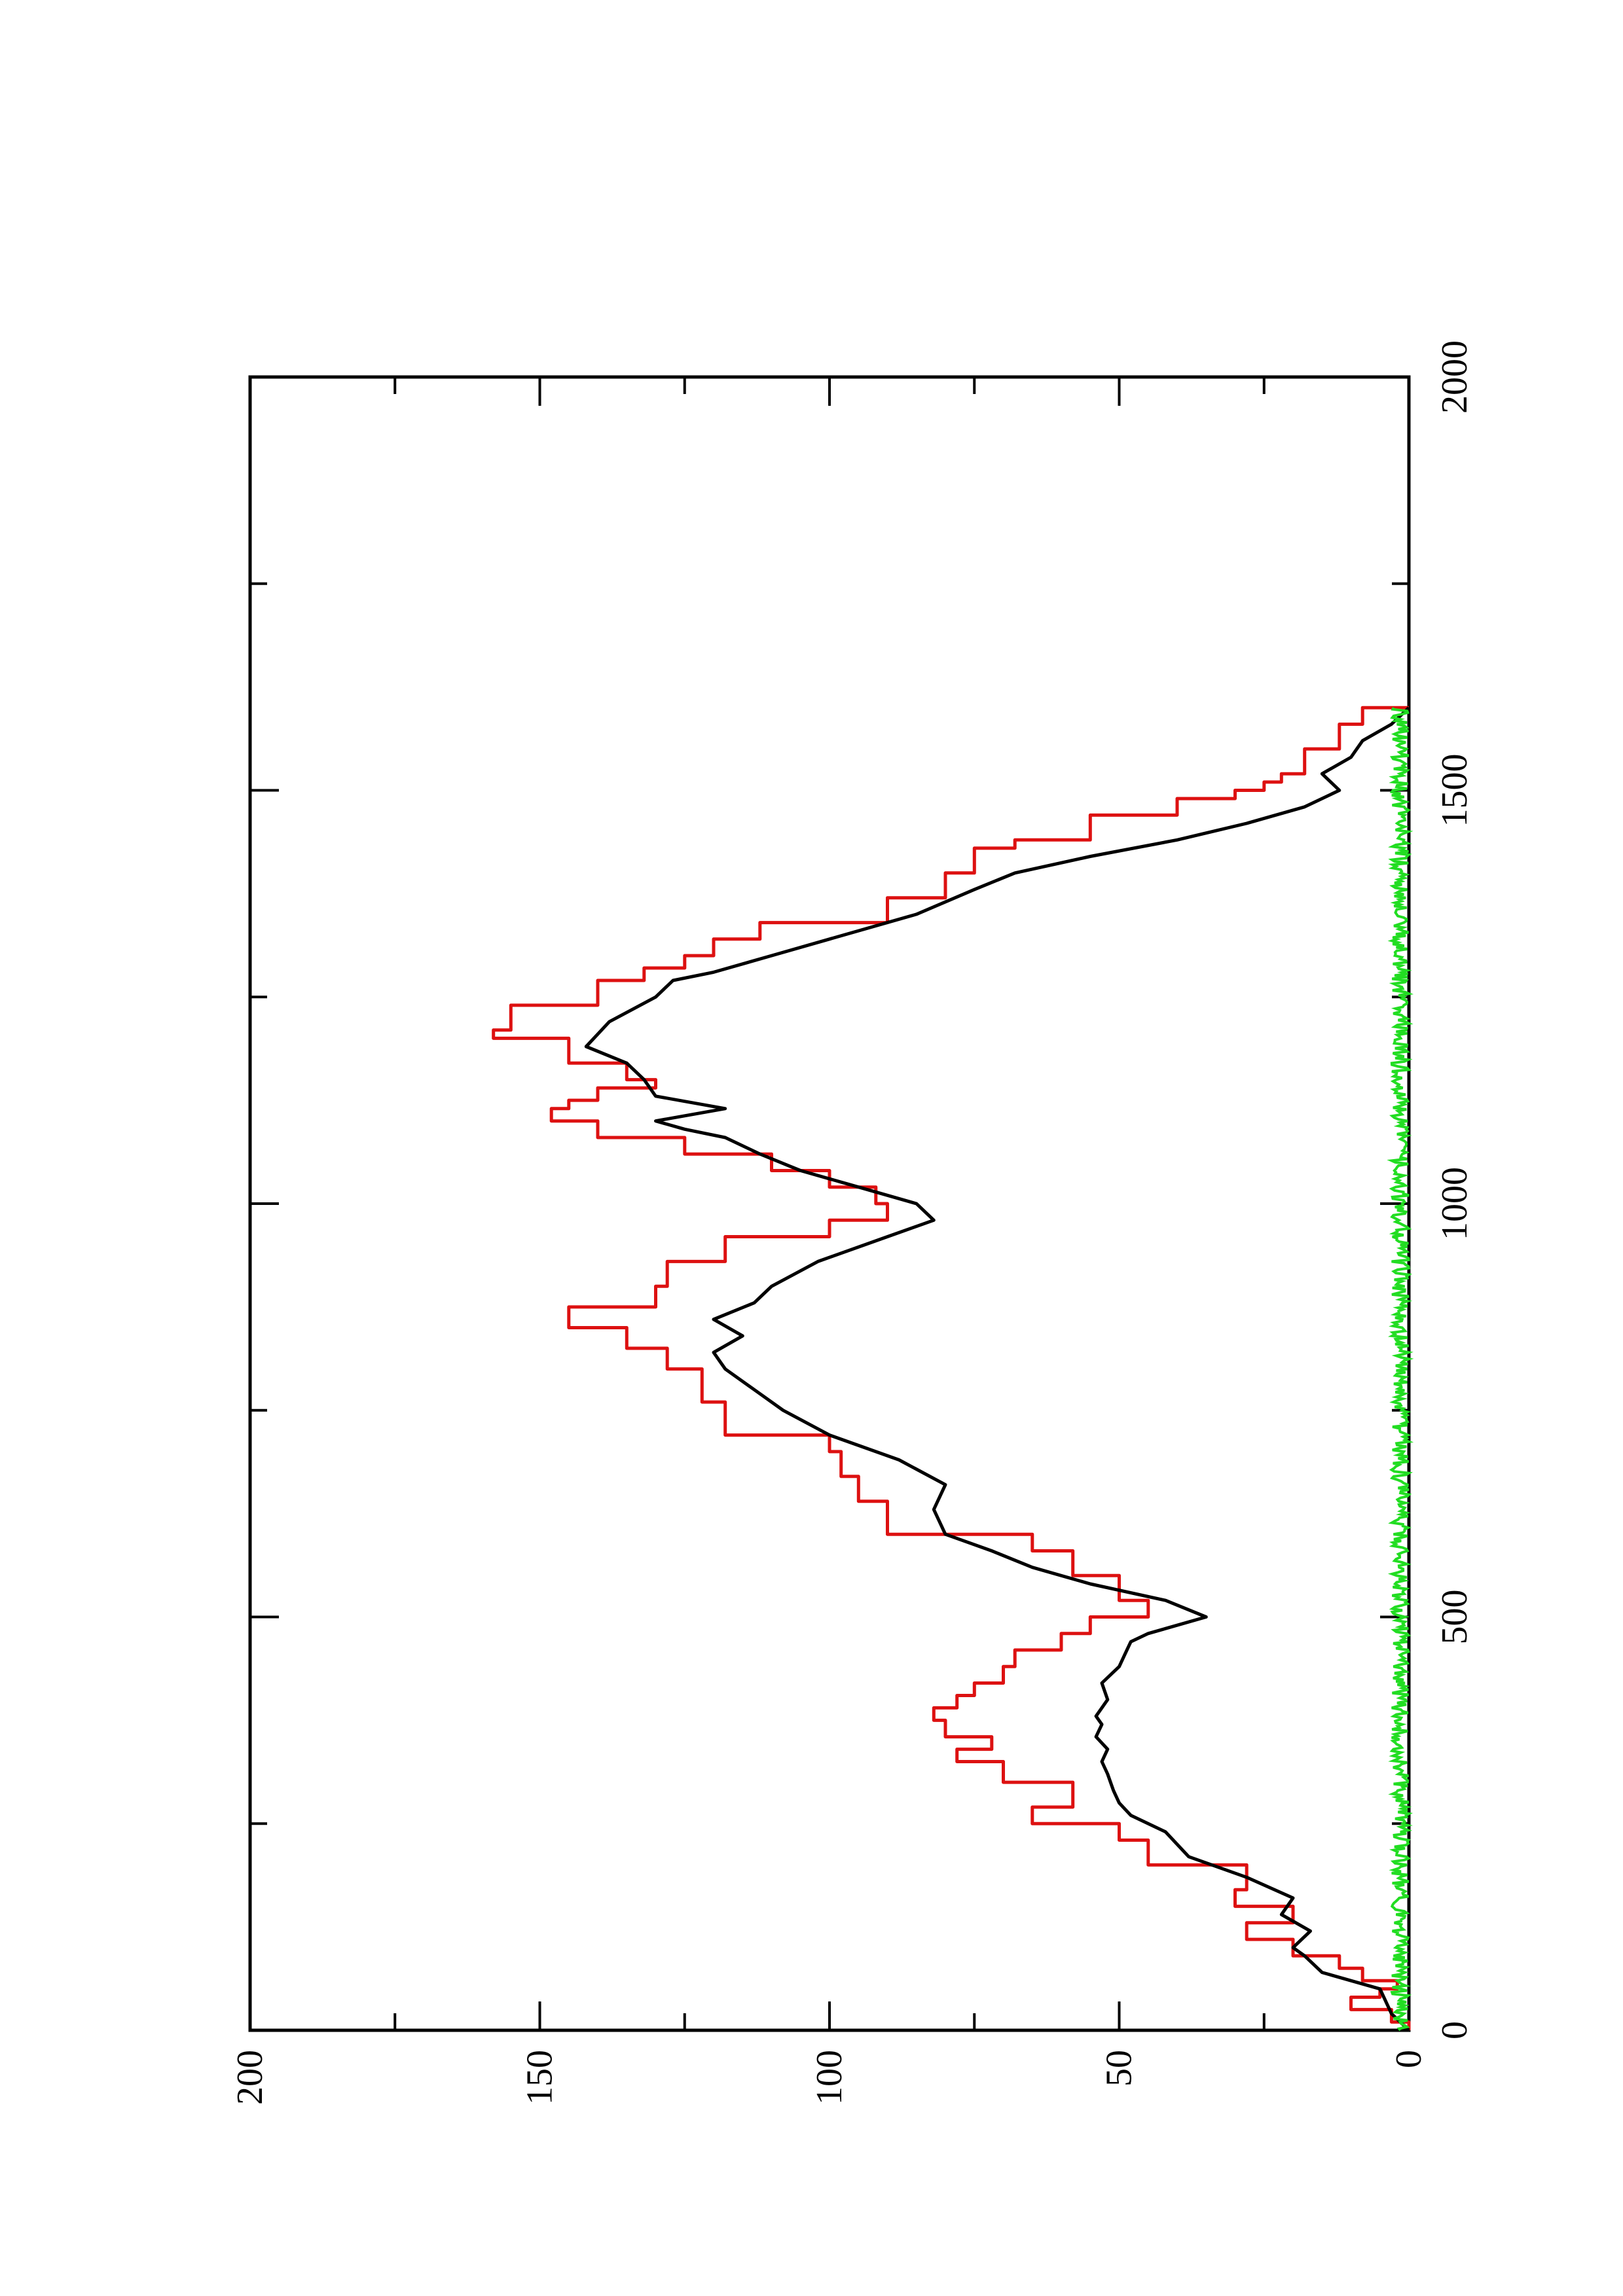  I want to click on y-tick-label: 100, so click(829, 2077).